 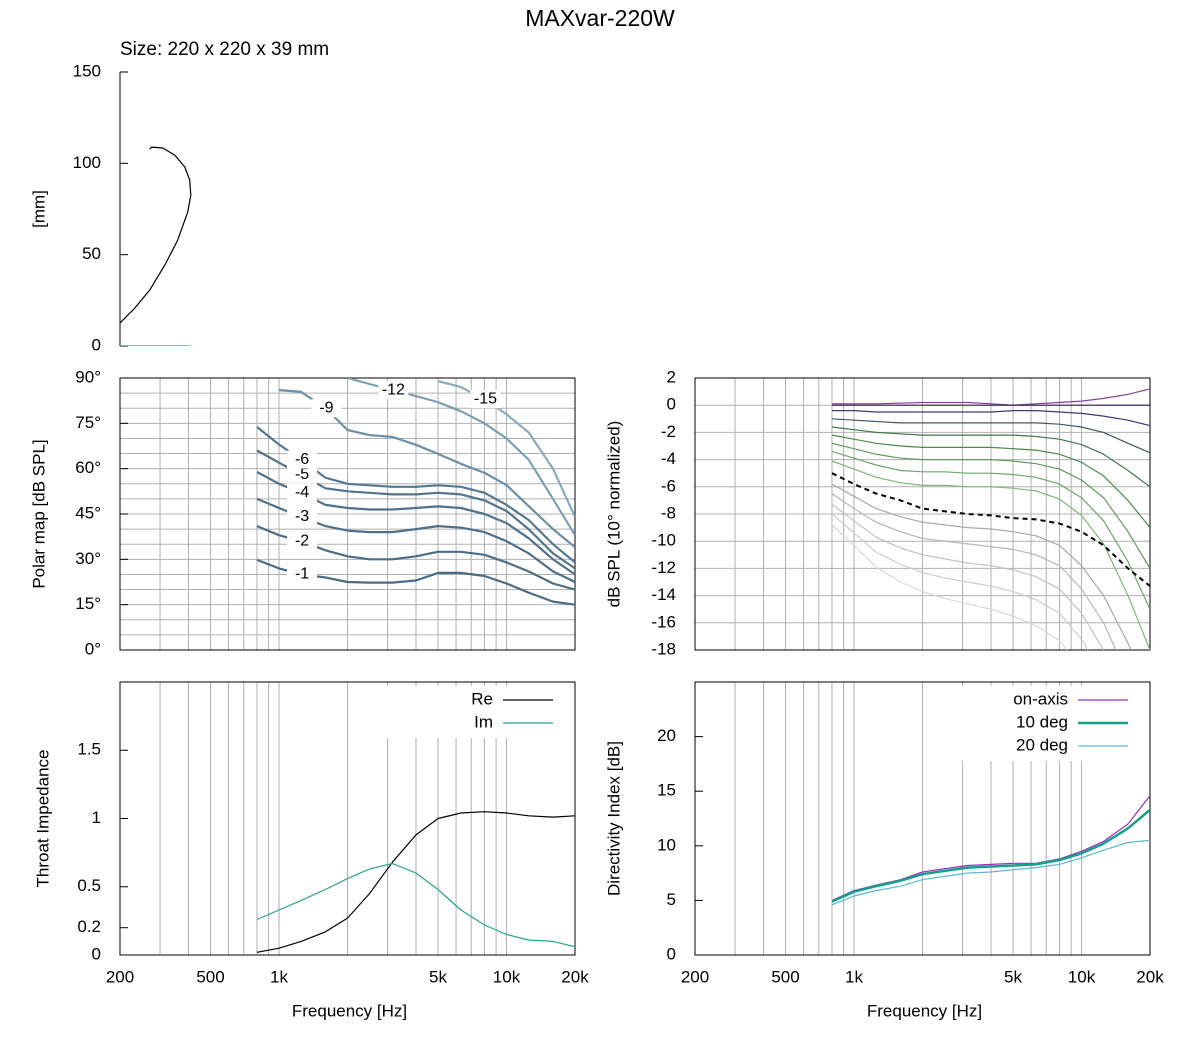 I want to click on contour-label: -9, so click(x=326, y=407).